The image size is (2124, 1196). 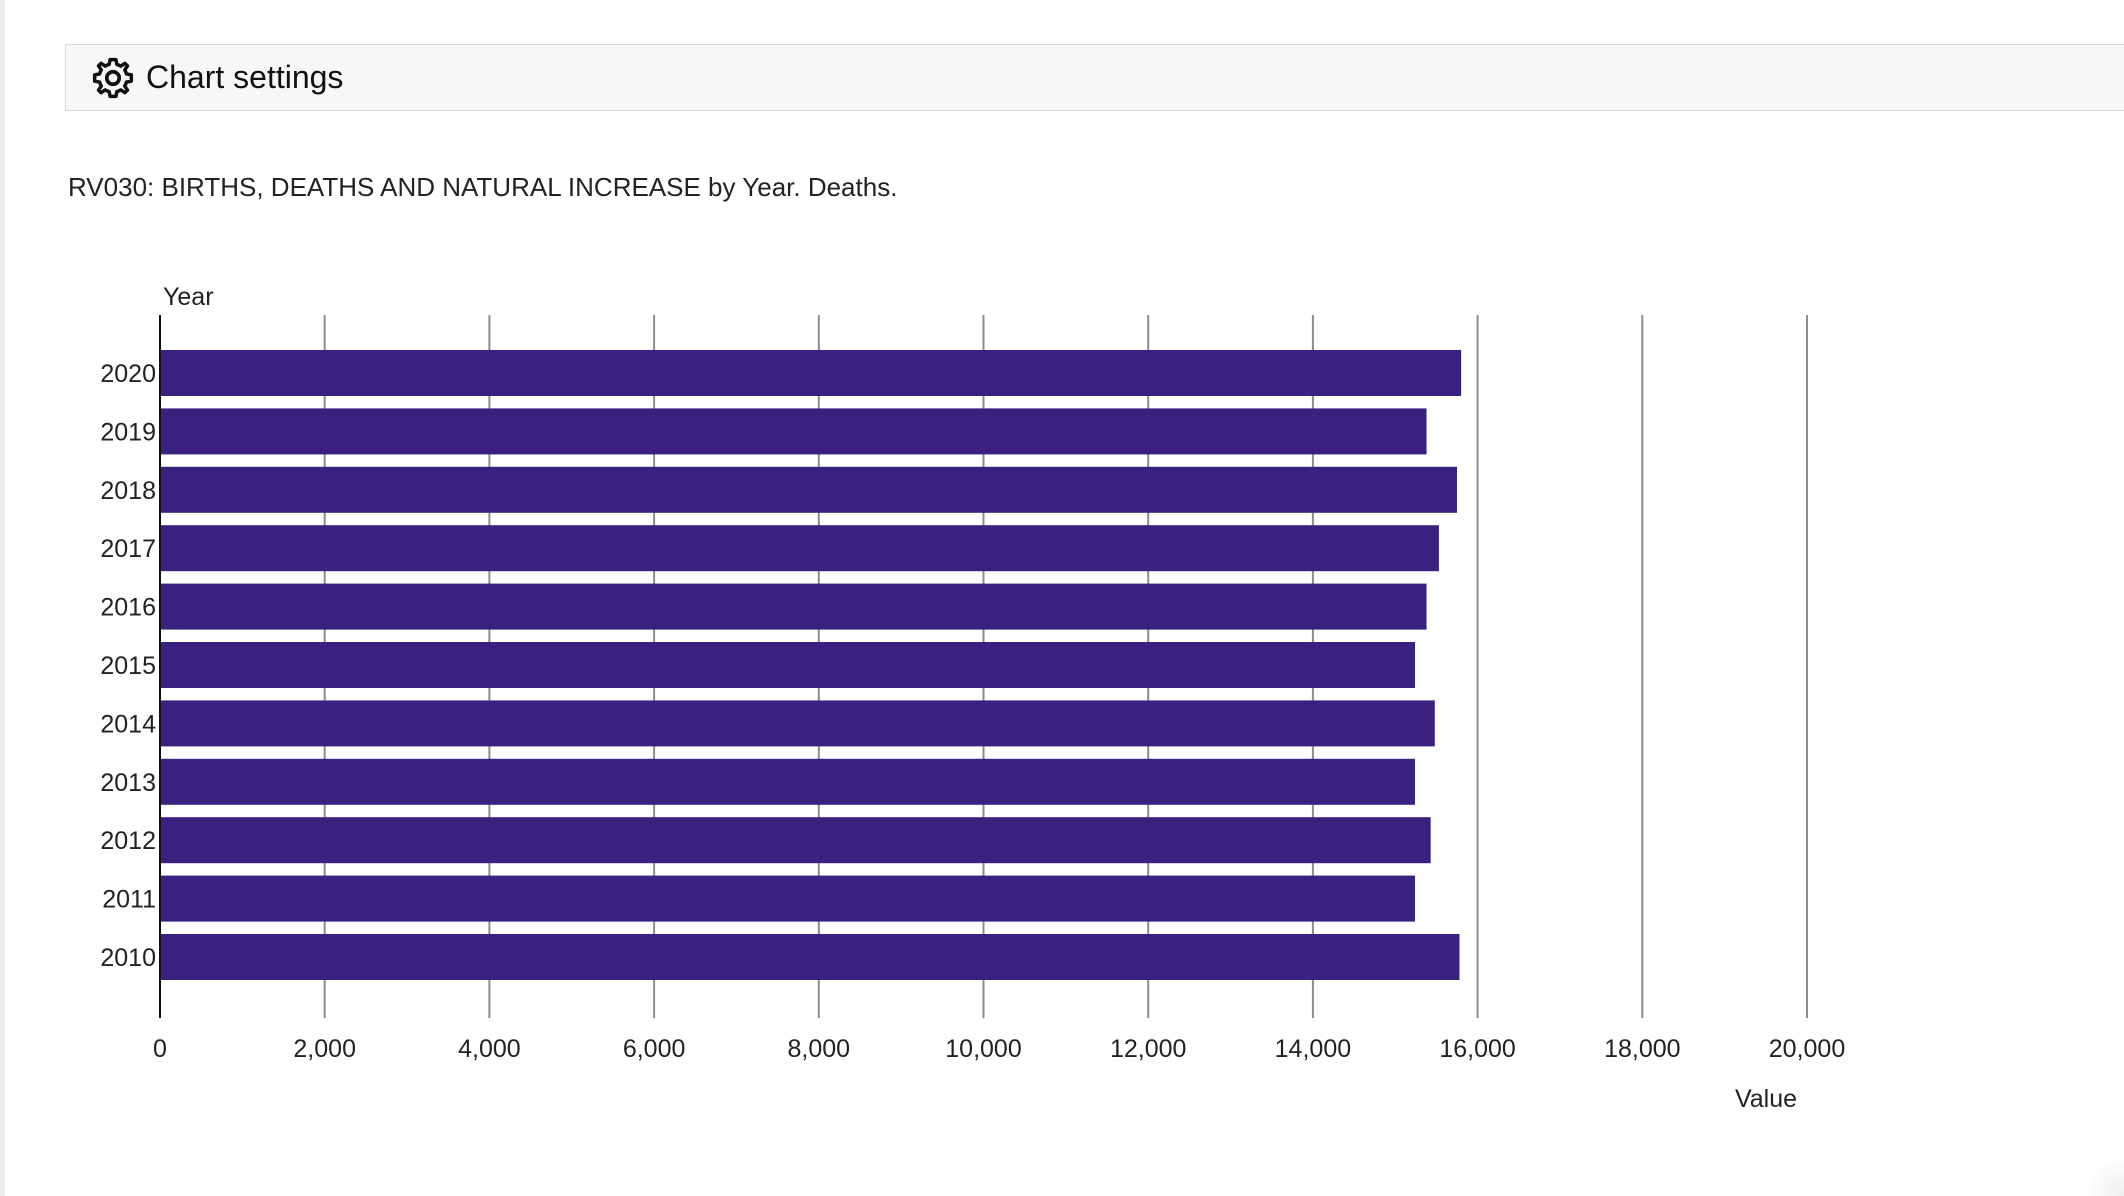 I want to click on x-tick-label: 6,000, so click(x=654, y=1049).